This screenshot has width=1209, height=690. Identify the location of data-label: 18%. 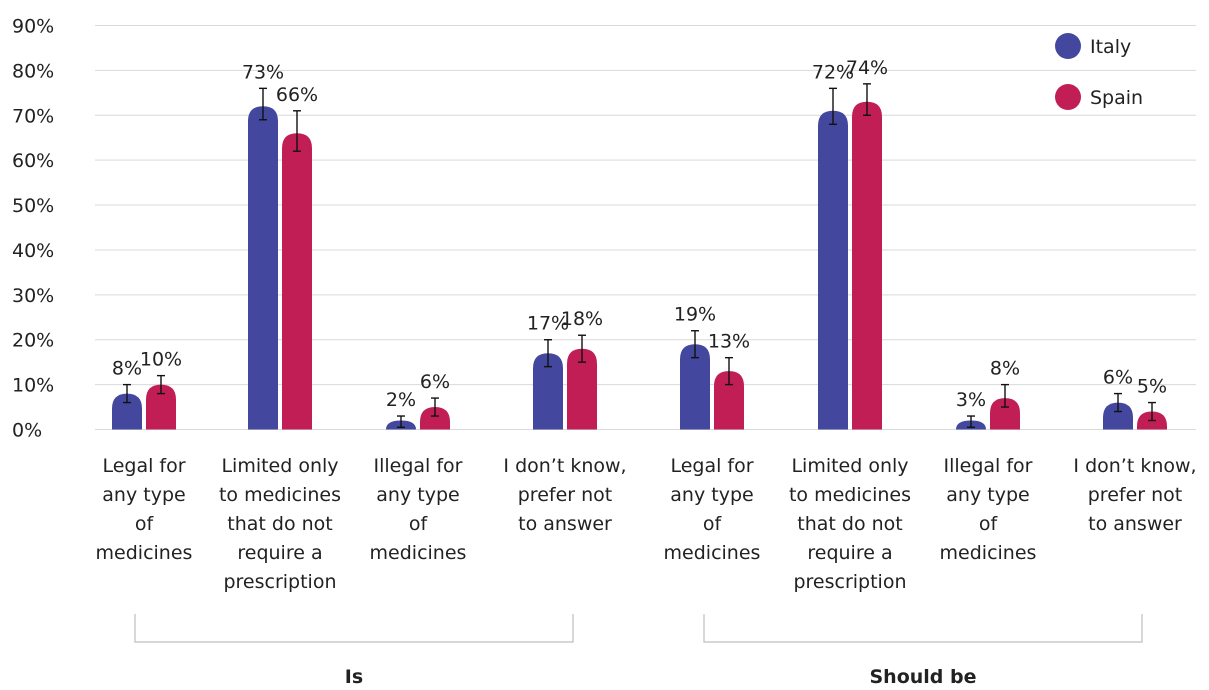
(582, 319).